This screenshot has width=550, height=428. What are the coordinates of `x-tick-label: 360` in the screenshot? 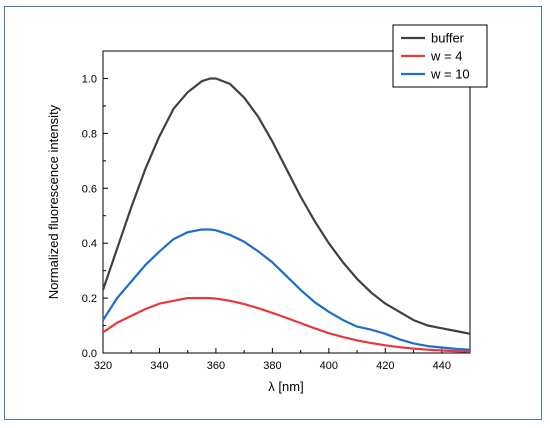 It's located at (216, 366).